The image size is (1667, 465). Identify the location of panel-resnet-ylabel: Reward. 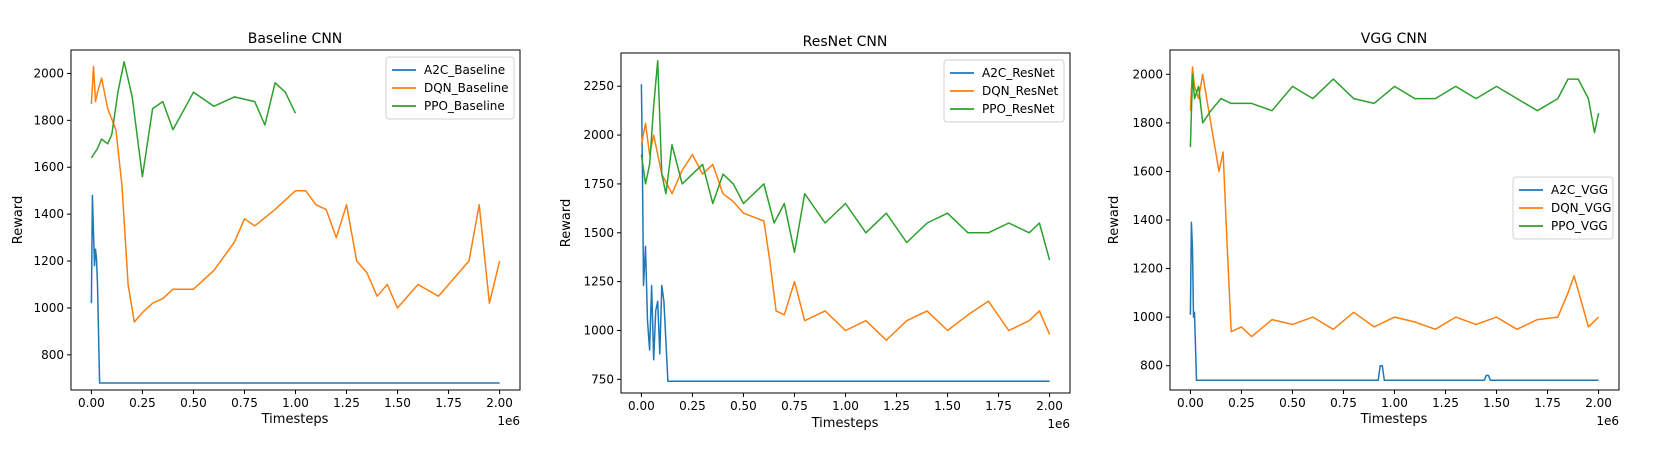
(566, 223).